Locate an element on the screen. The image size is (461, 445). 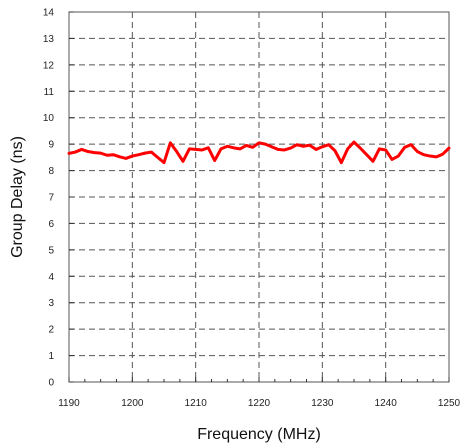
y-tick-label: 12 is located at coordinates (49, 65).